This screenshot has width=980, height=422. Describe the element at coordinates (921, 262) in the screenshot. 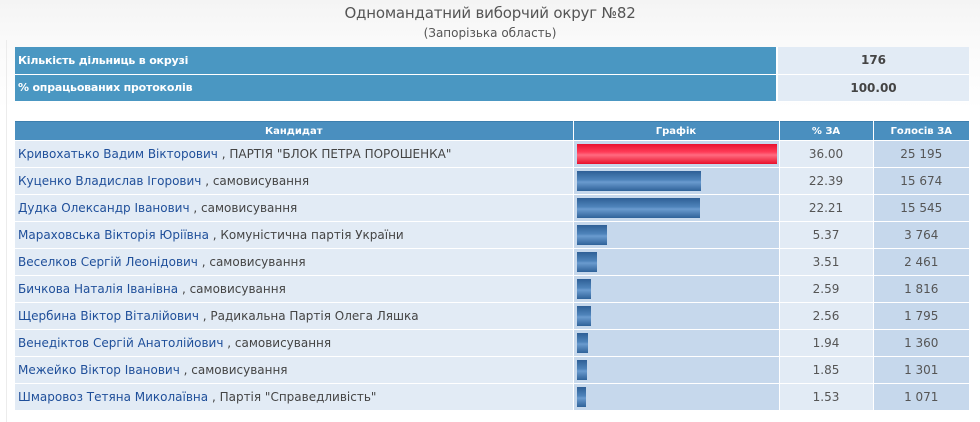

I see `votes-cell: 2 461` at that location.